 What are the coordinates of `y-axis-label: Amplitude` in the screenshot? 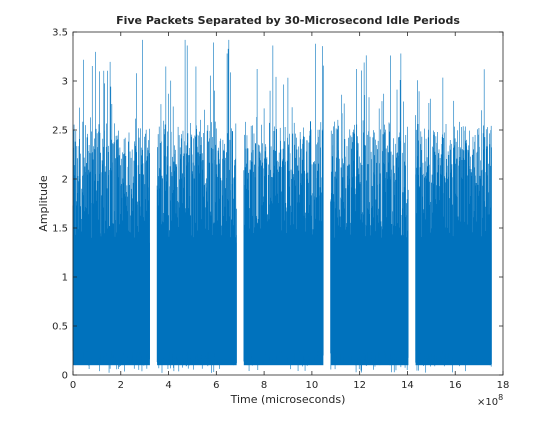 It's located at (43, 203).